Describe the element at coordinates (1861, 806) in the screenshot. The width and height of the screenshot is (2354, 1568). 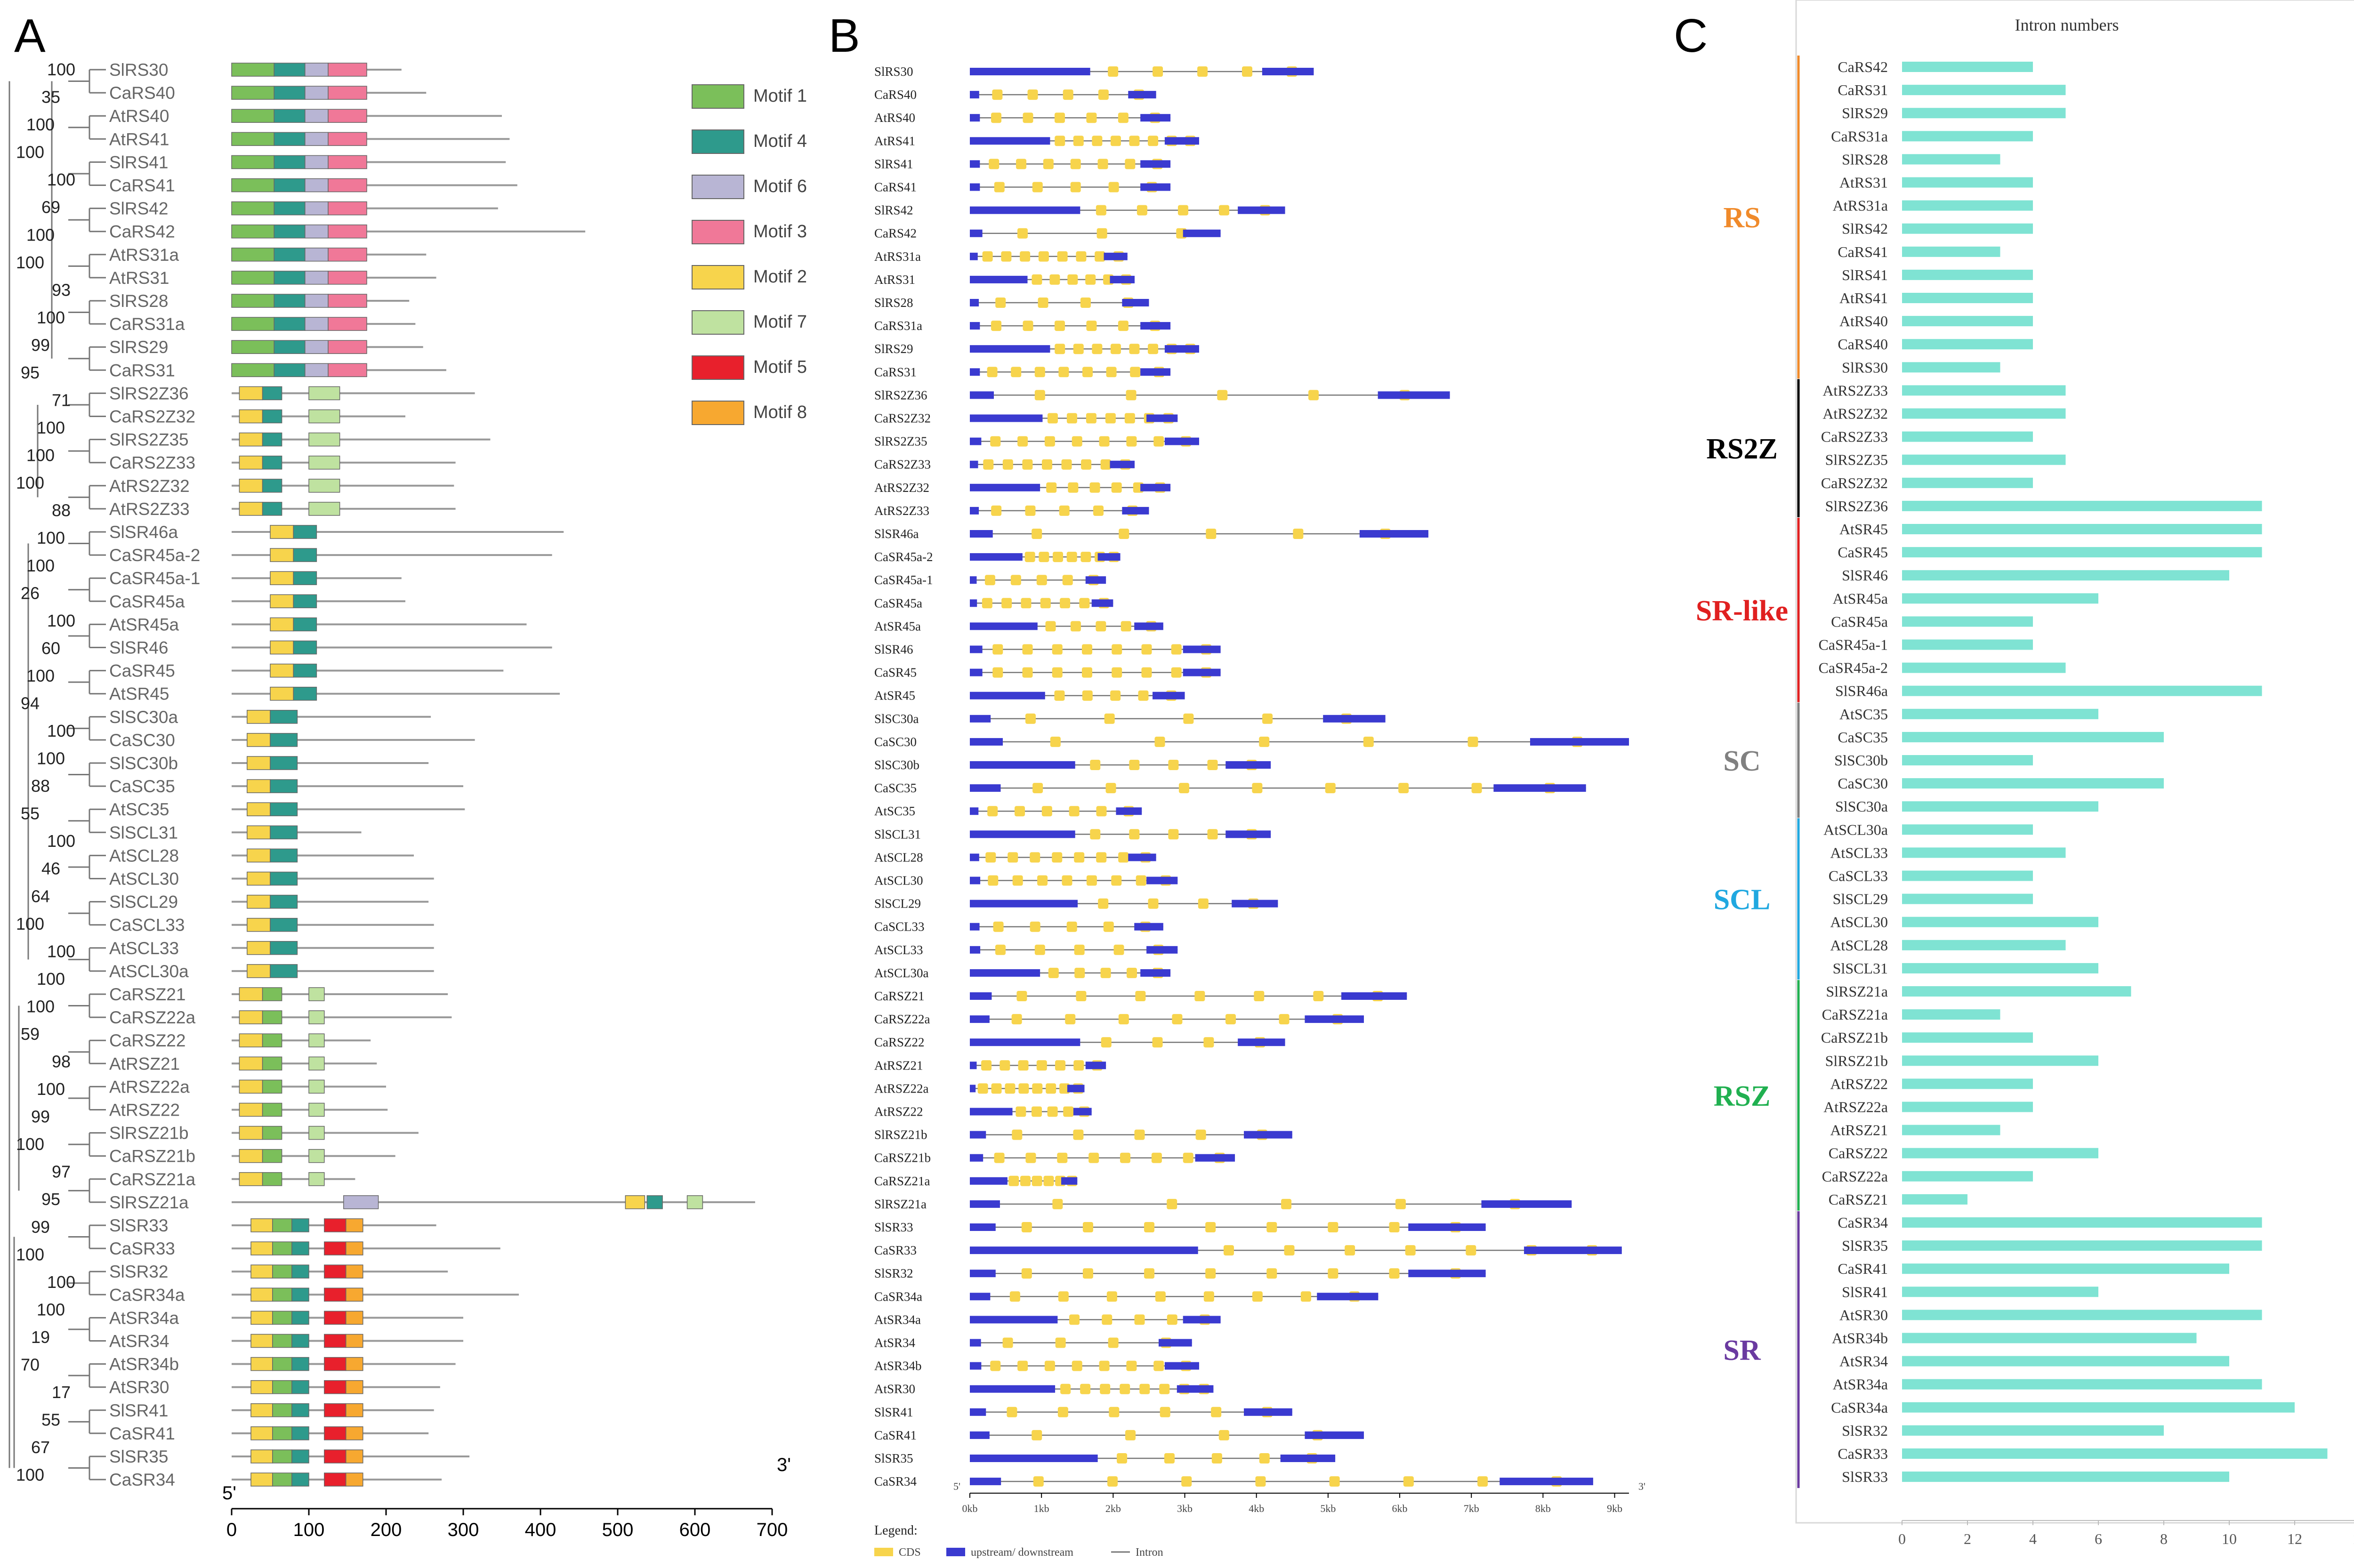
I see `bar-label: SlSC30a` at that location.